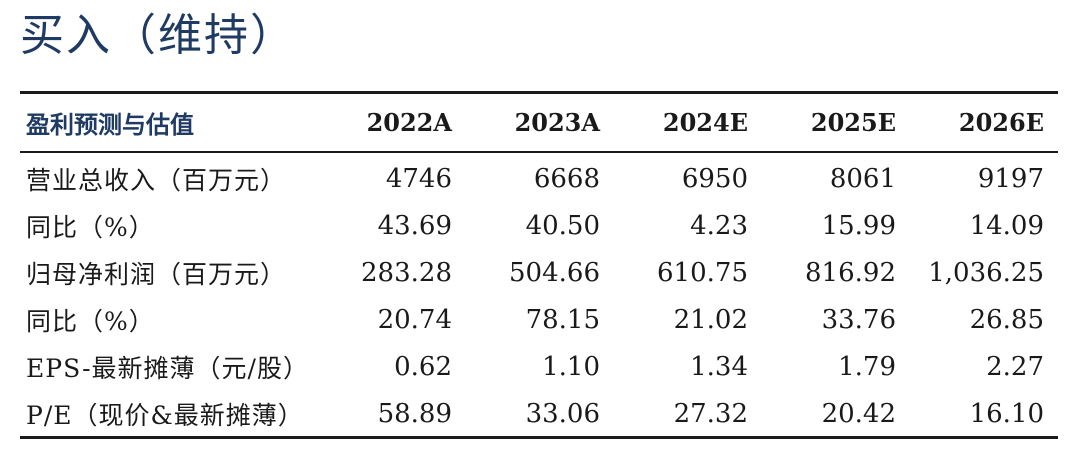 This screenshot has width=1080, height=457. I want to click on row-label: 归母净利润（百万元）, so click(156, 274).